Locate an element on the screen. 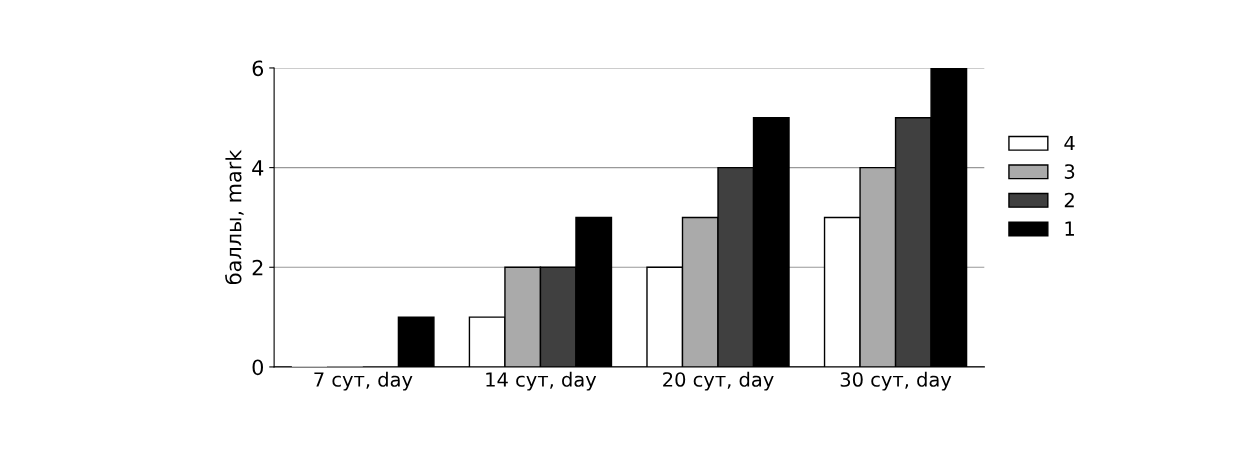  x-tick-label: 7 сут, day is located at coordinates (363, 381).